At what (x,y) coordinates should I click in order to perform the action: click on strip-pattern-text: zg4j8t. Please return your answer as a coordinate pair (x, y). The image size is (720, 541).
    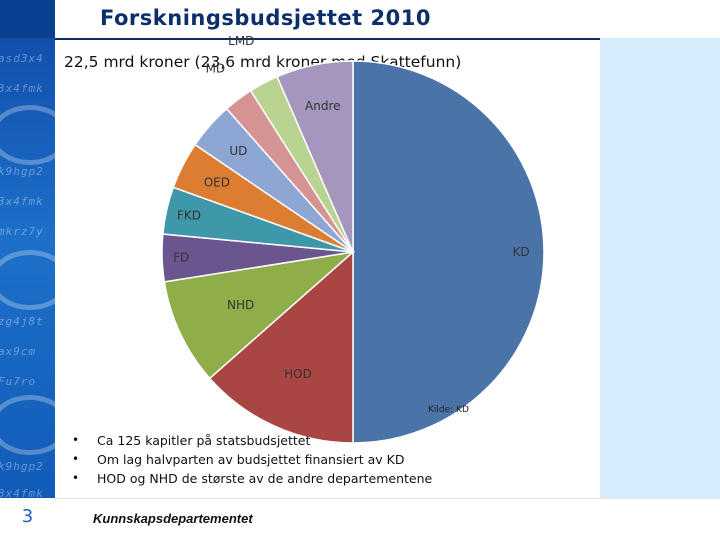
    Looking at the image, I should click on (22, 321).